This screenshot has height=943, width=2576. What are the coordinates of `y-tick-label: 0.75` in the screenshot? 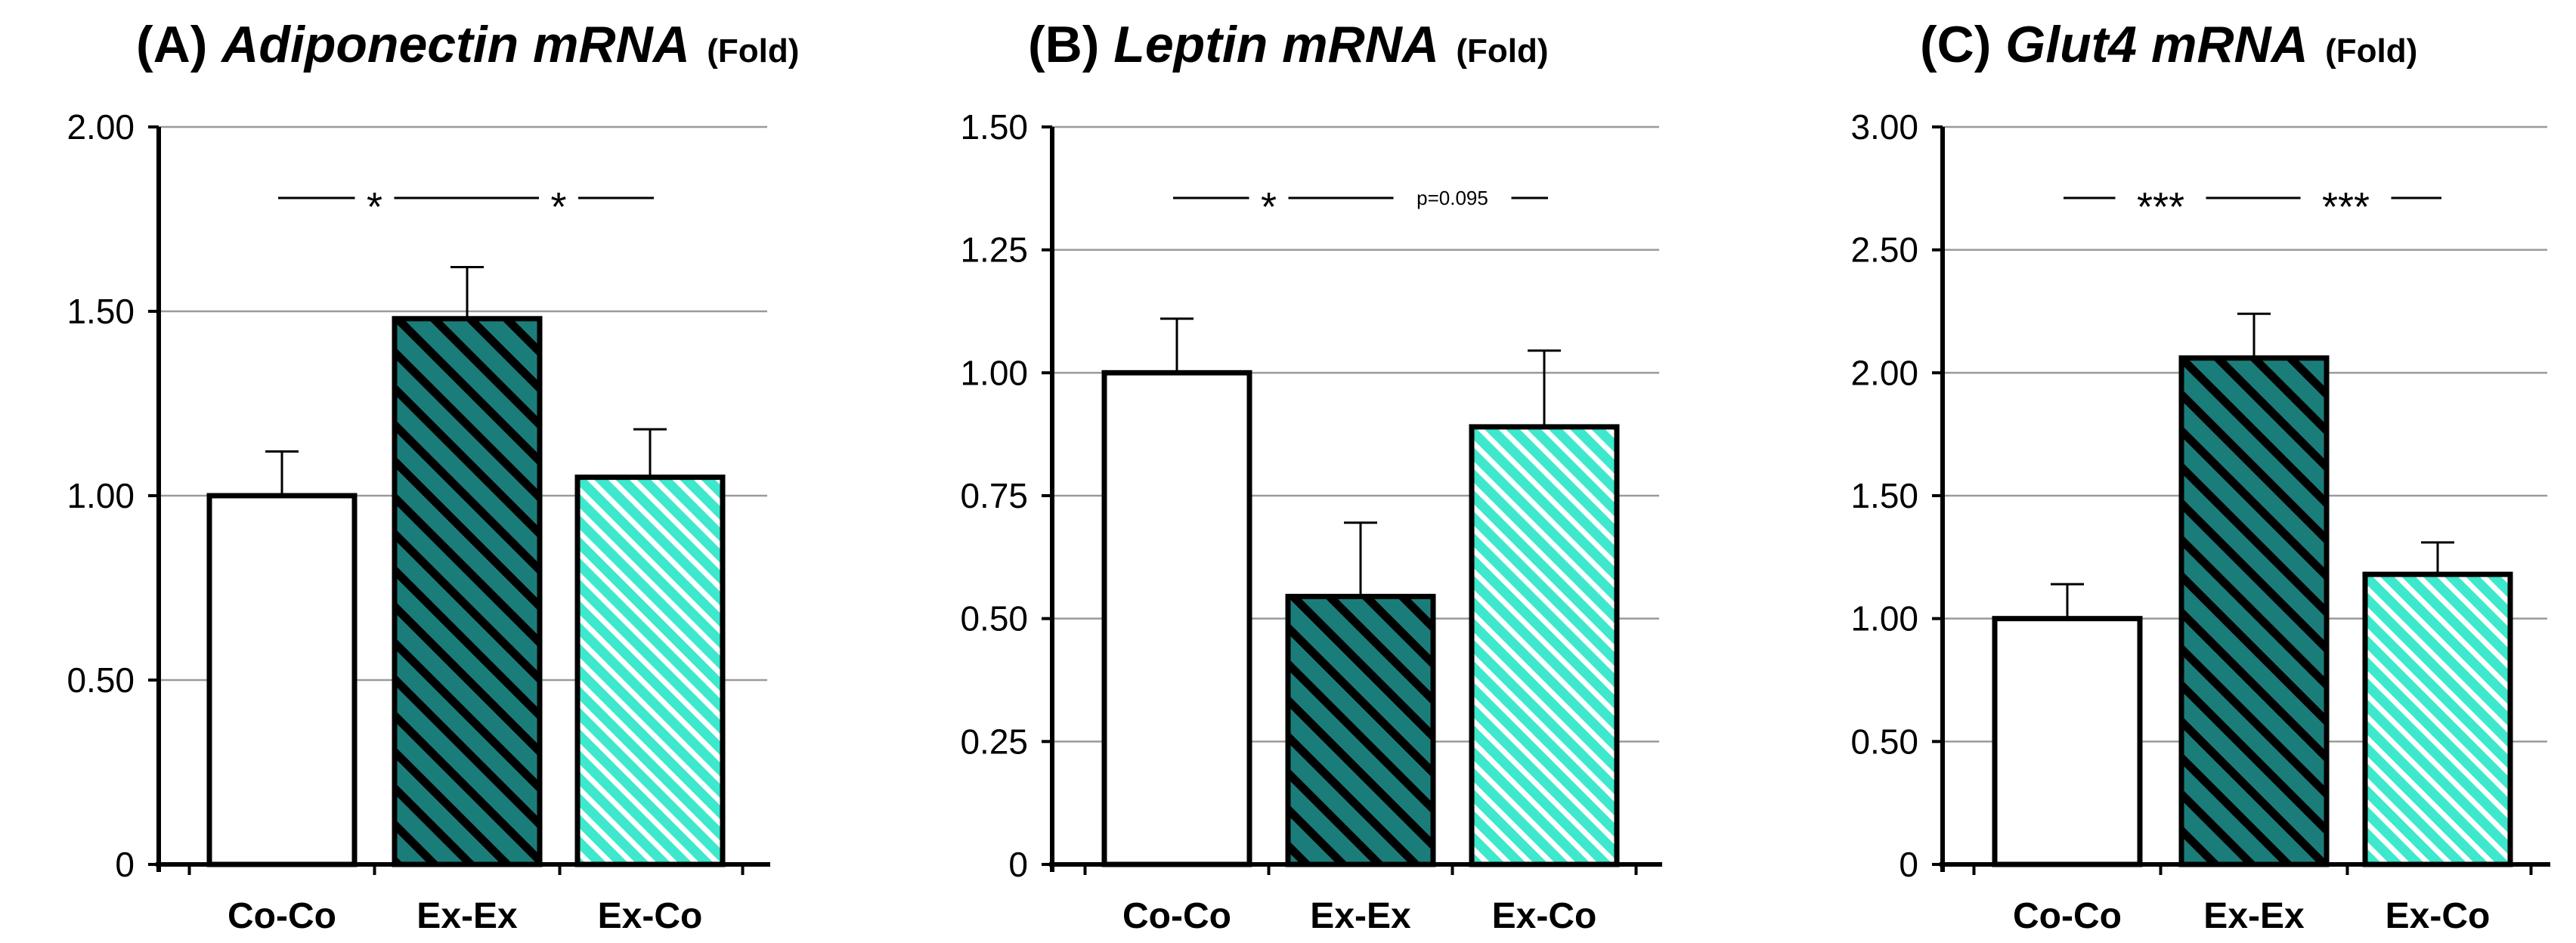 It's located at (994, 495).